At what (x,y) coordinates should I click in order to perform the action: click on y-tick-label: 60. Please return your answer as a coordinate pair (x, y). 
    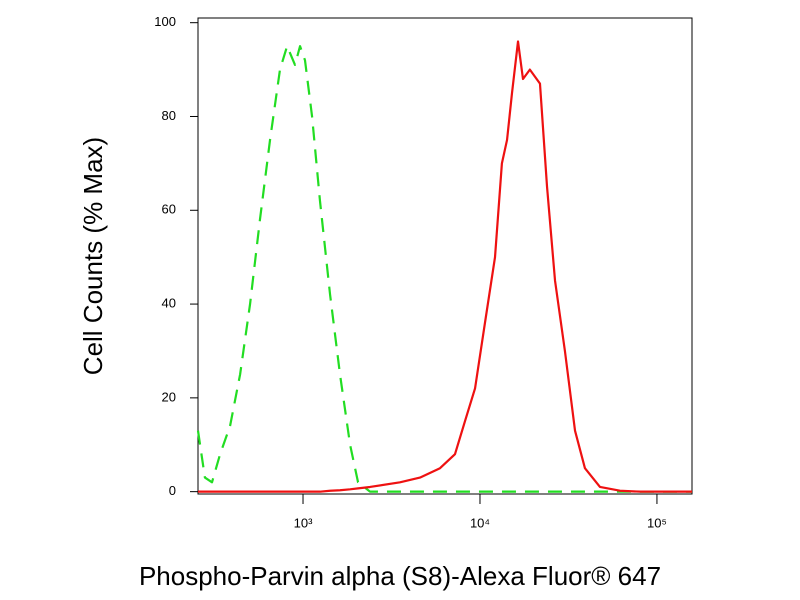
    Looking at the image, I should click on (169, 209).